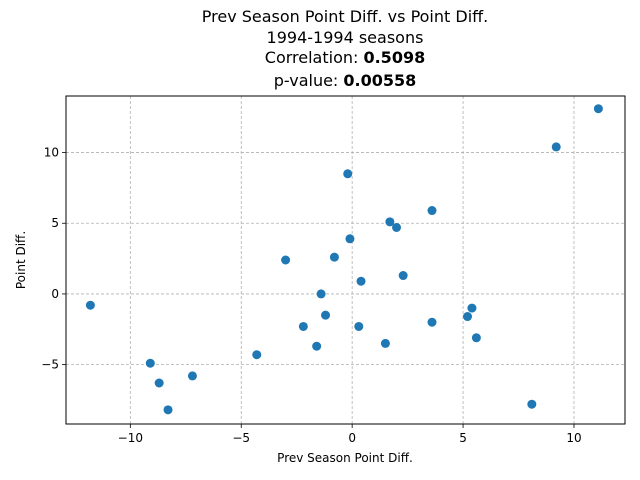 The width and height of the screenshot is (640, 480). Describe the element at coordinates (55, 223) in the screenshot. I see `y-tick-label: 5` at that location.